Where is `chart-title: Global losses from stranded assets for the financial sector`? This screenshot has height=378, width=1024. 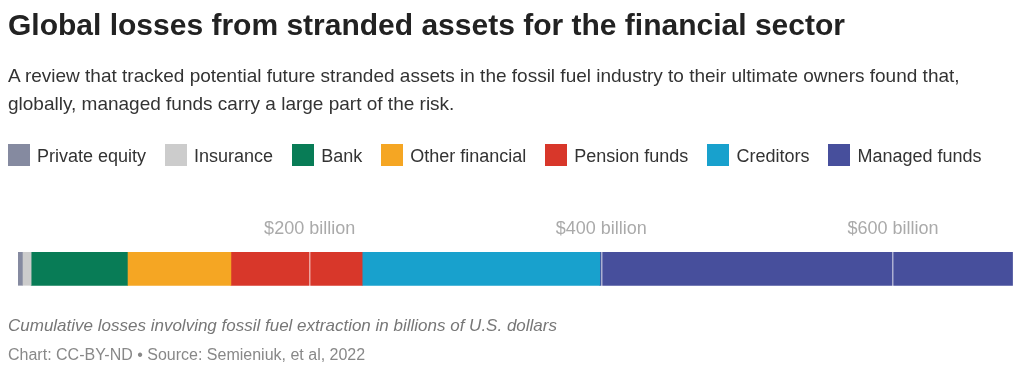
chart-title: Global losses from stranded assets for the financial sector is located at coordinates (426, 25).